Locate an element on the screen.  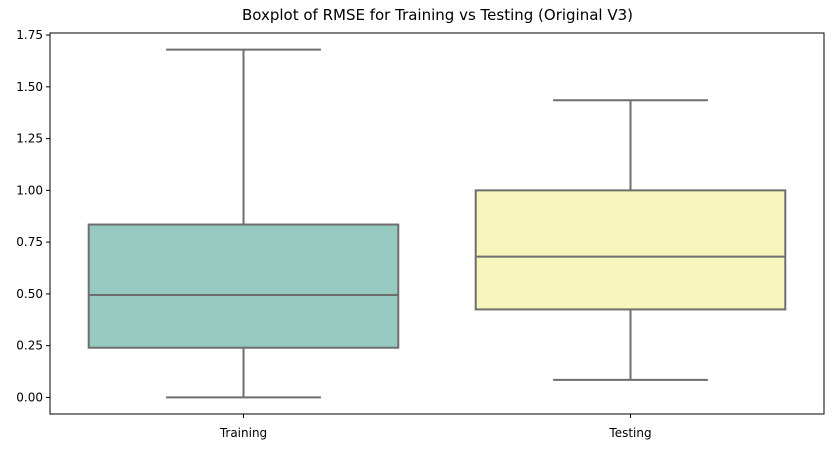
y-tick-label: 0.75 is located at coordinates (29, 242).